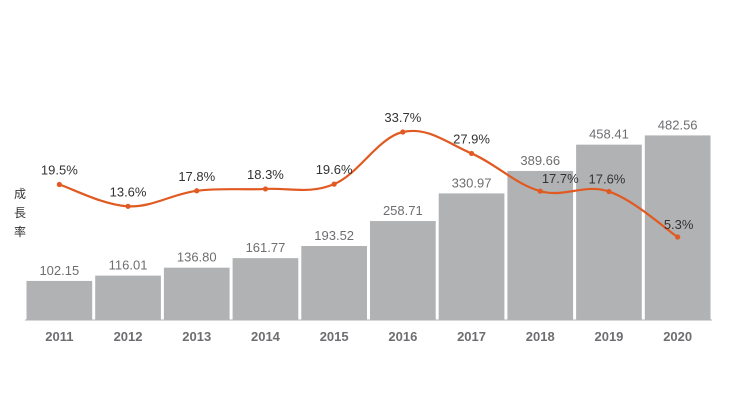  Describe the element at coordinates (560, 178) in the screenshot. I see `rate-label-2018: 17.7%` at that location.